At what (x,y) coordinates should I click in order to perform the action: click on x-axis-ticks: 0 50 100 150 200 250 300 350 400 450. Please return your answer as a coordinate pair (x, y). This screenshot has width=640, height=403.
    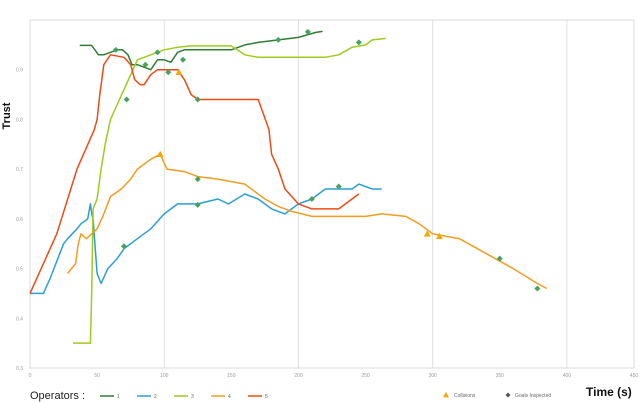
    Looking at the image, I should click on (334, 376).